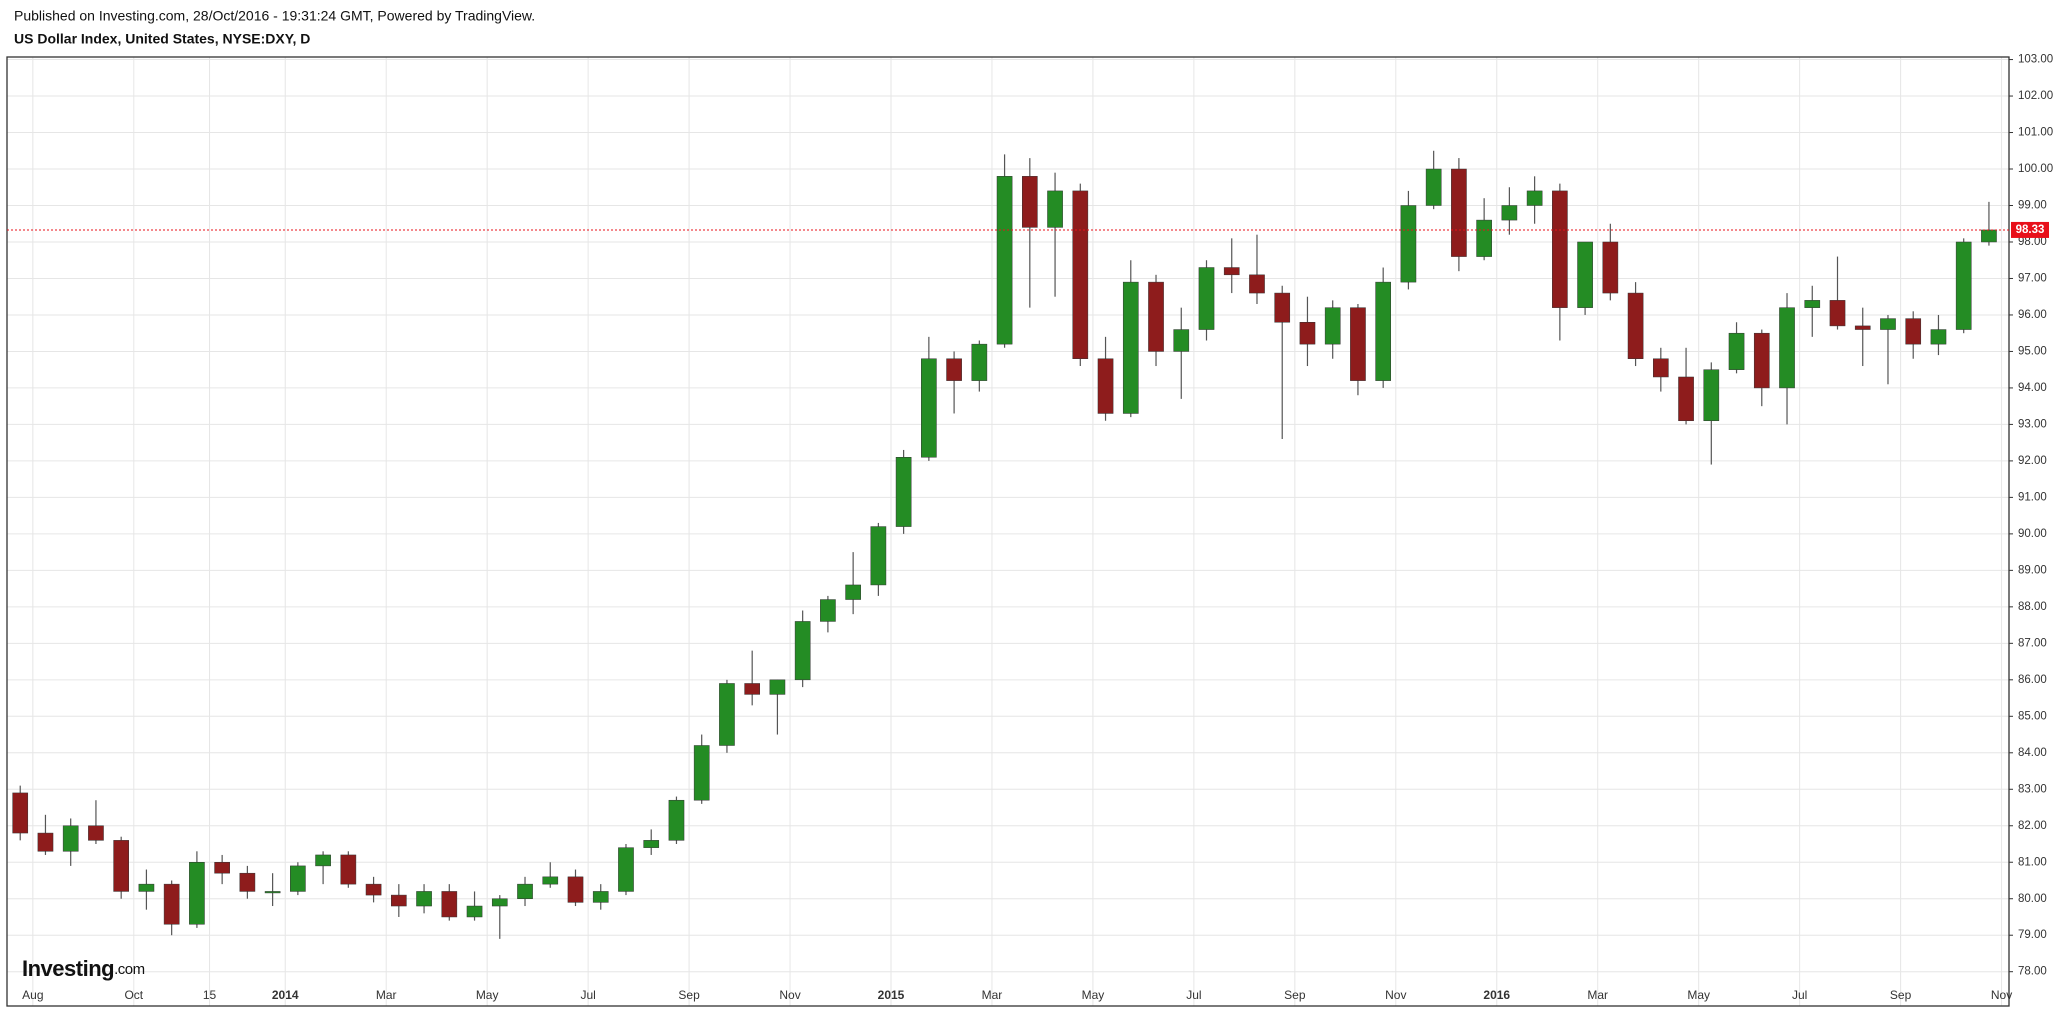 This screenshot has height=1016, width=2063. I want to click on y-tick-label: 86.00, so click(2032, 680).